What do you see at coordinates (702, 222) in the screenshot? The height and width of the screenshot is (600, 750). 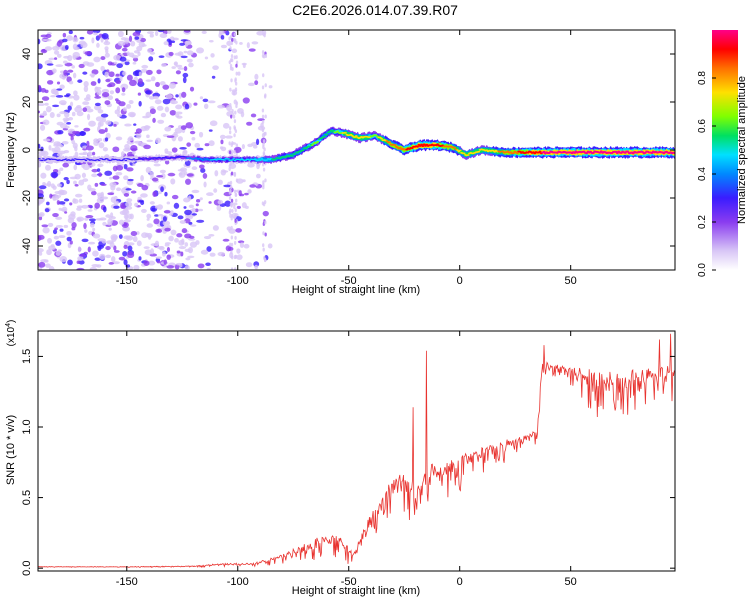 I see `colorbar-tick-label: 0.2` at bounding box center [702, 222].